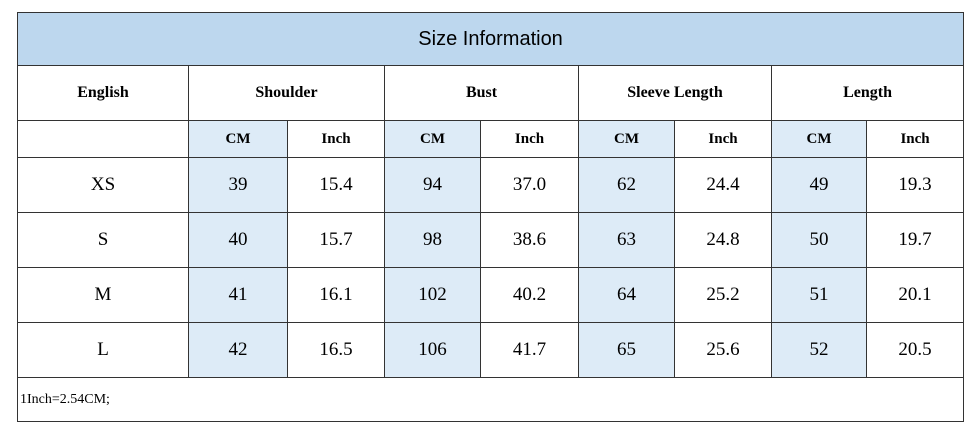  I want to click on value-cell: 42, so click(238, 350).